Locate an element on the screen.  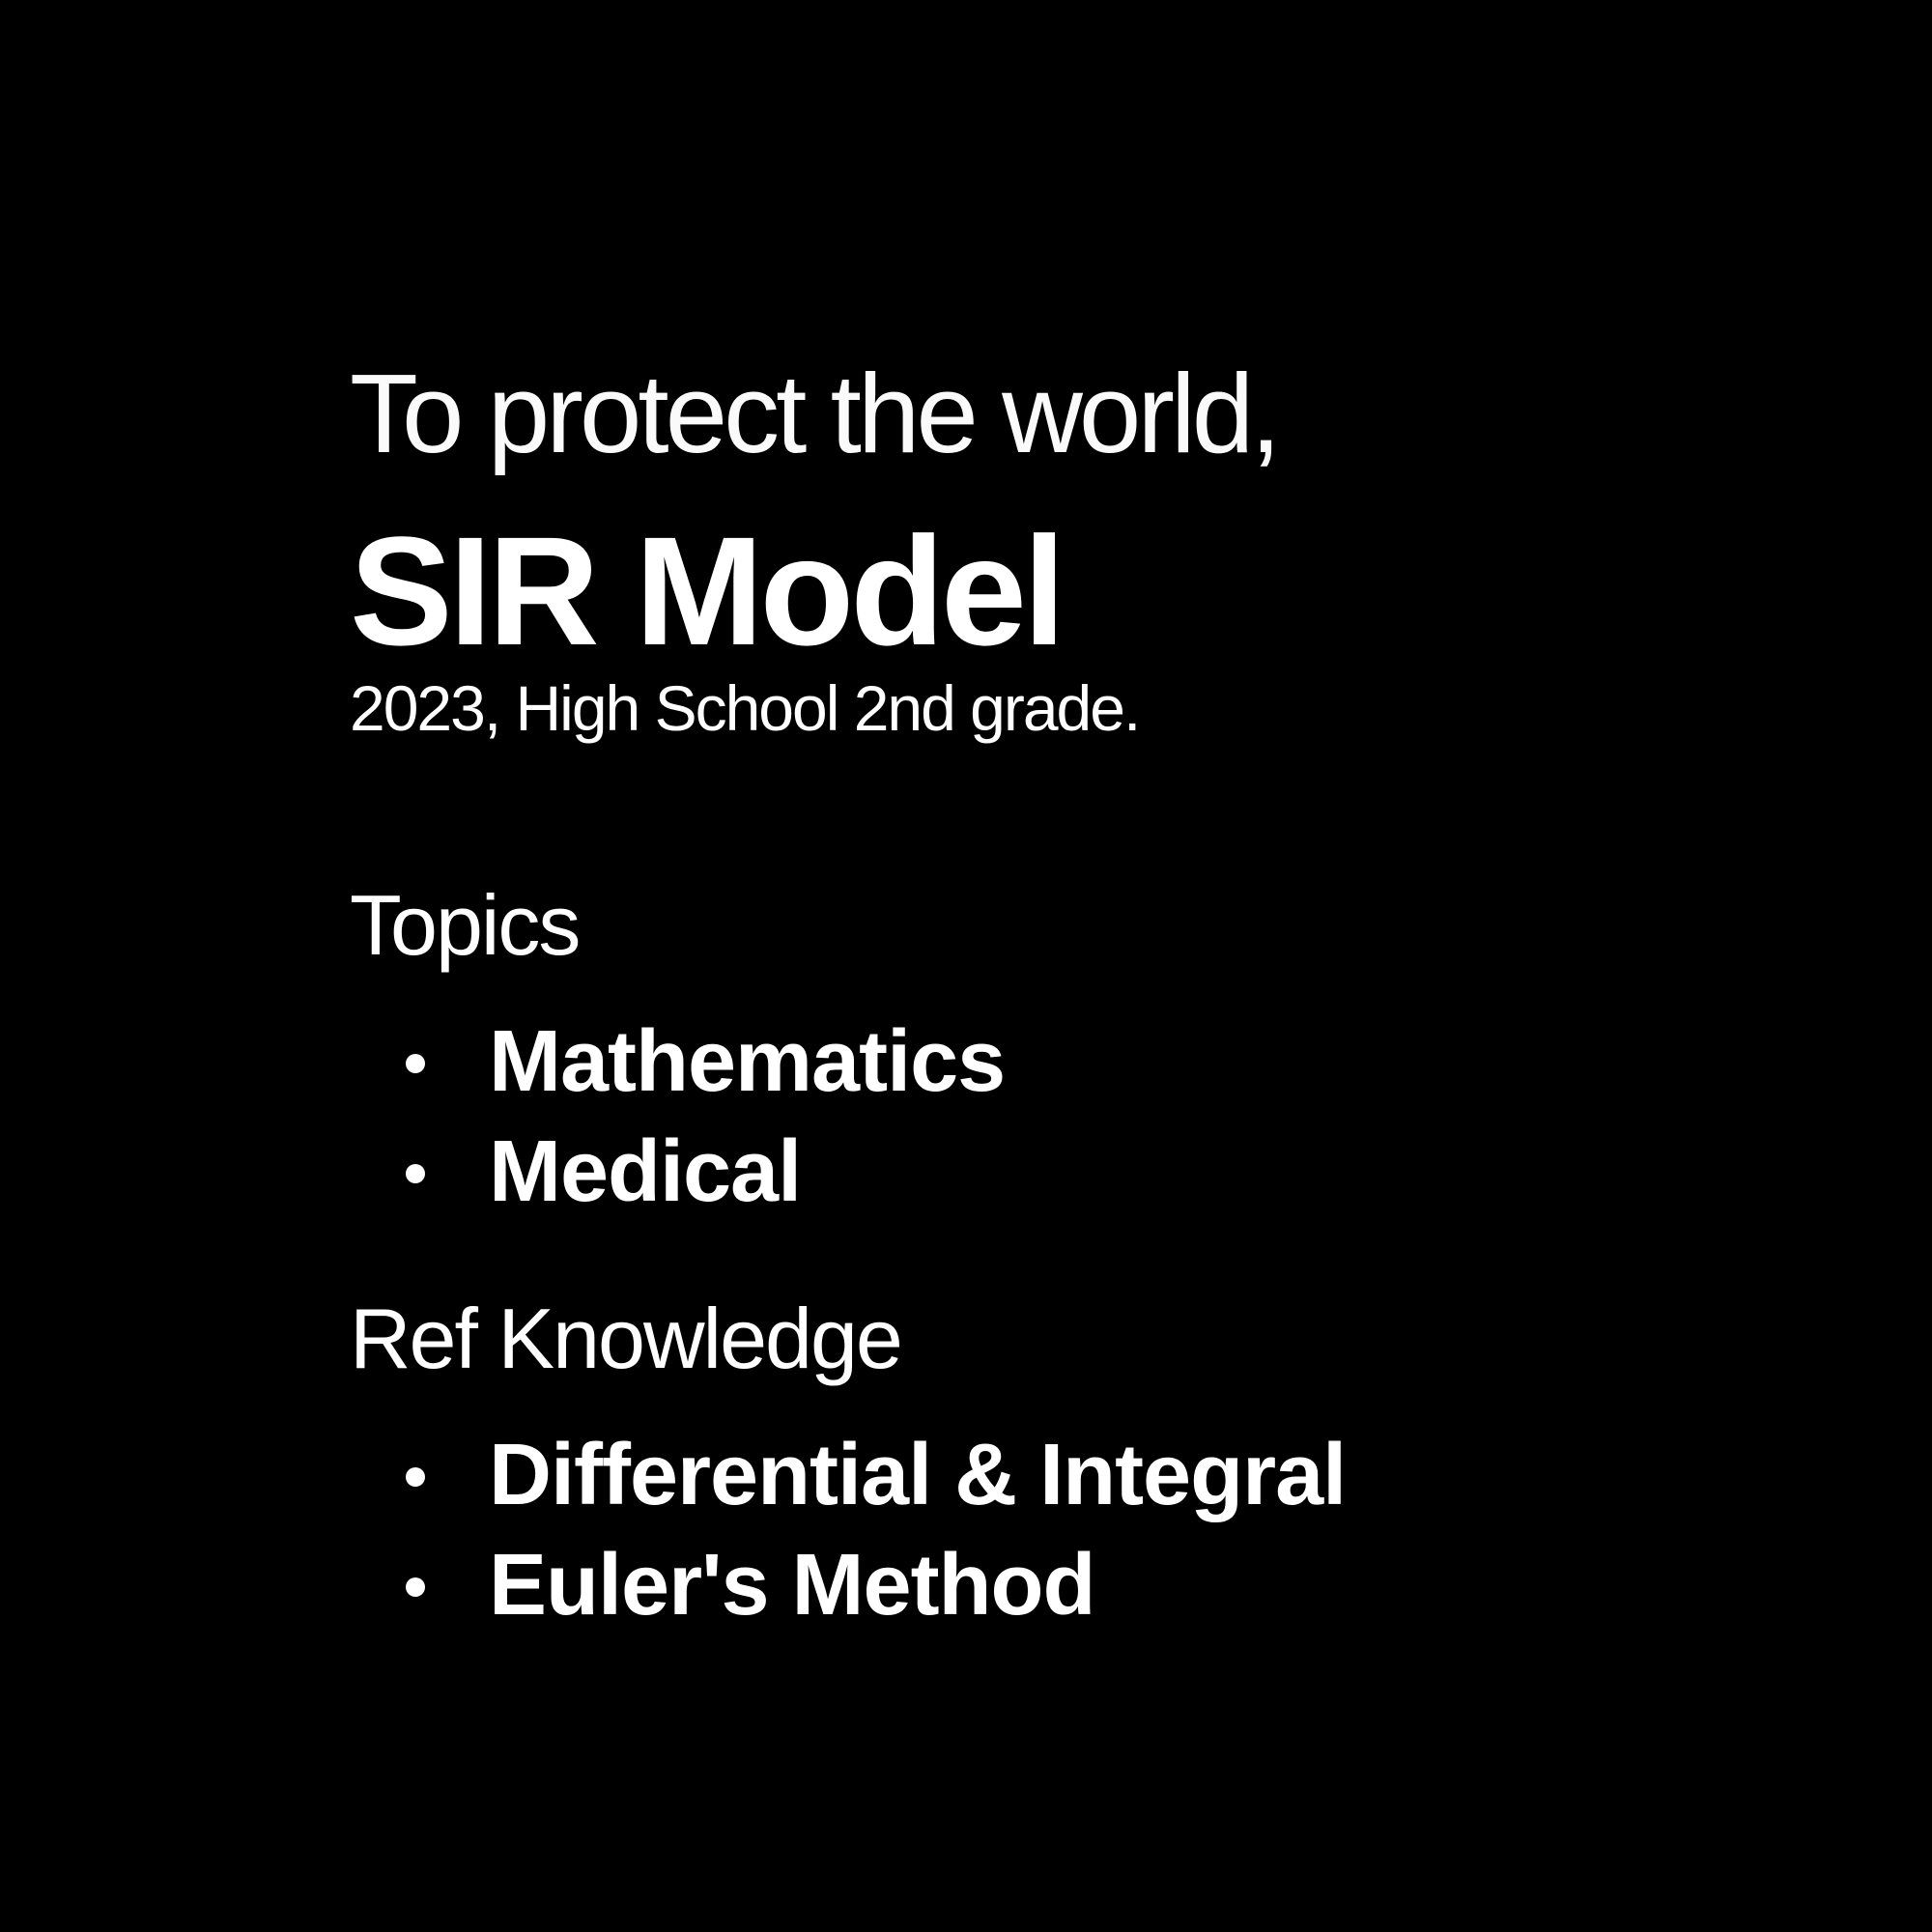
list-item: Differential & Integral is located at coordinates (1026, 1475).